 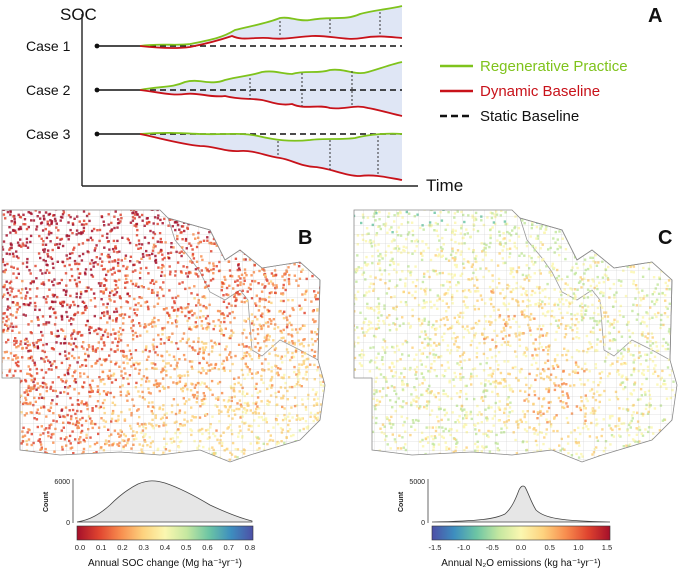 I want to click on case-3-dynamic-baseline-line, so click(x=271, y=157).